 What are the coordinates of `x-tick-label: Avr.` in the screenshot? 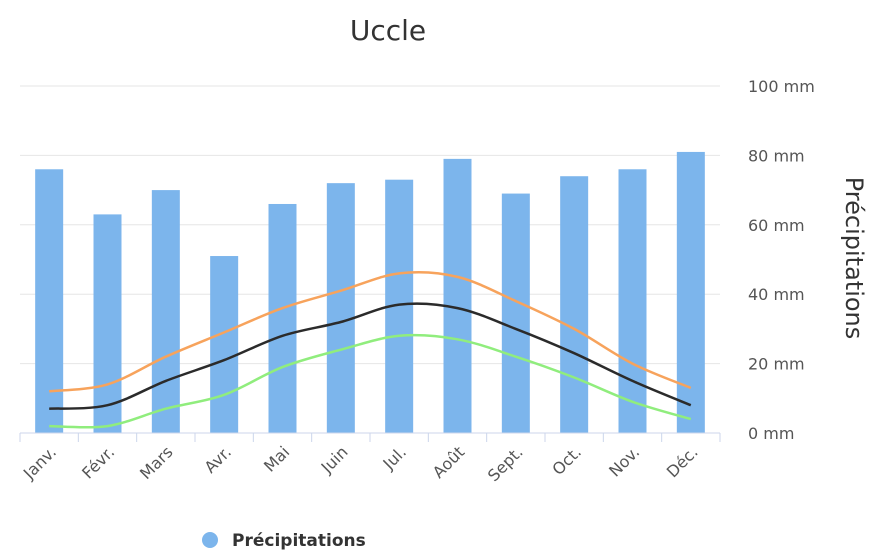 It's located at (218, 459).